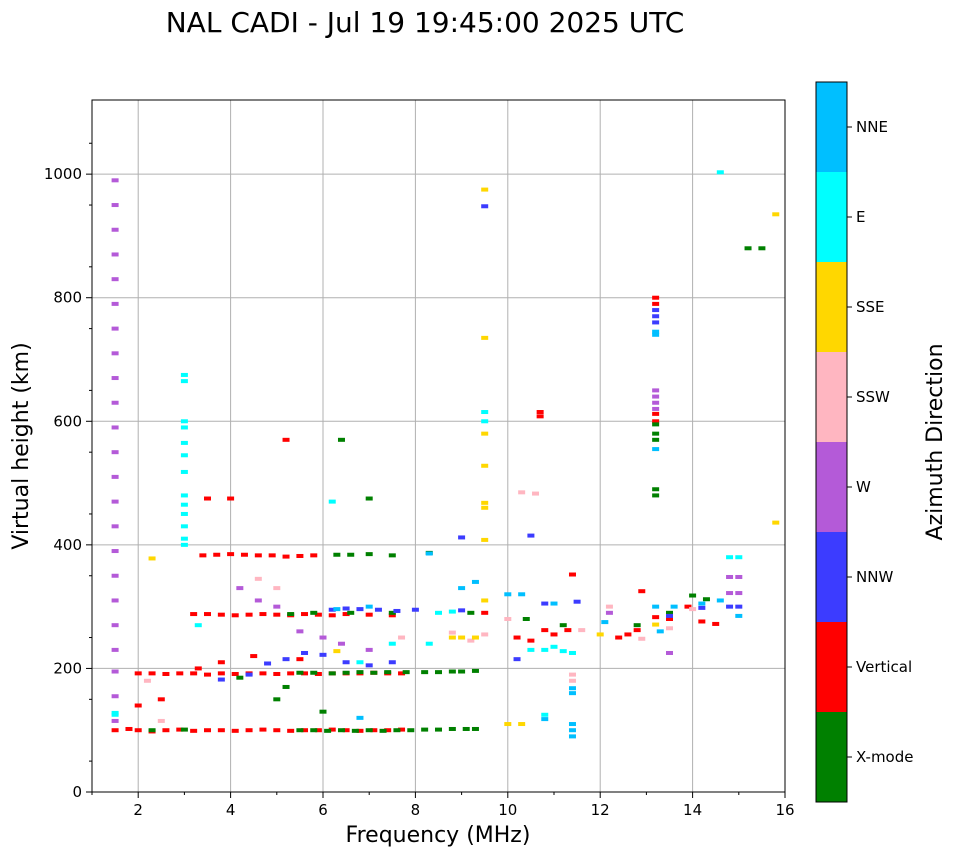 This screenshot has height=861, width=958. What do you see at coordinates (425, 22) in the screenshot?
I see `chart-title: NAL CADI - Jul 19 19:45:00 2025 UTC` at bounding box center [425, 22].